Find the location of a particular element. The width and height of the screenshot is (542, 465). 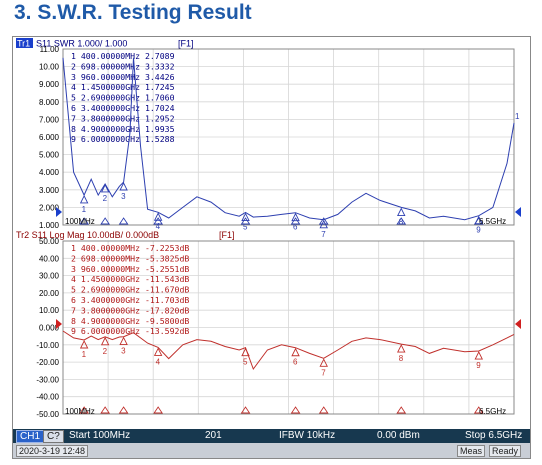

ifbw-setting: IFBW 10kHz is located at coordinates (307, 435).